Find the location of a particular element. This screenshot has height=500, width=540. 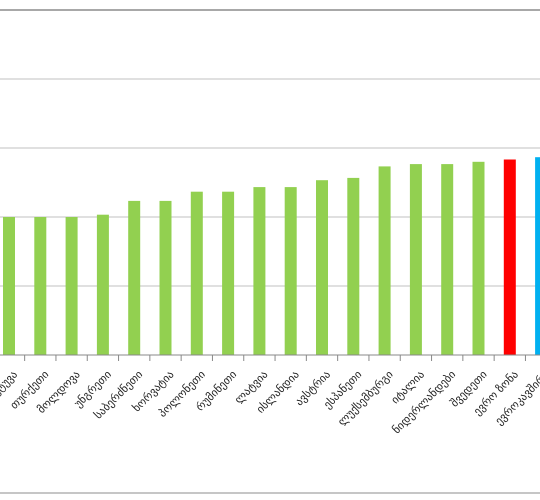

axes is located at coordinates (270, 357).